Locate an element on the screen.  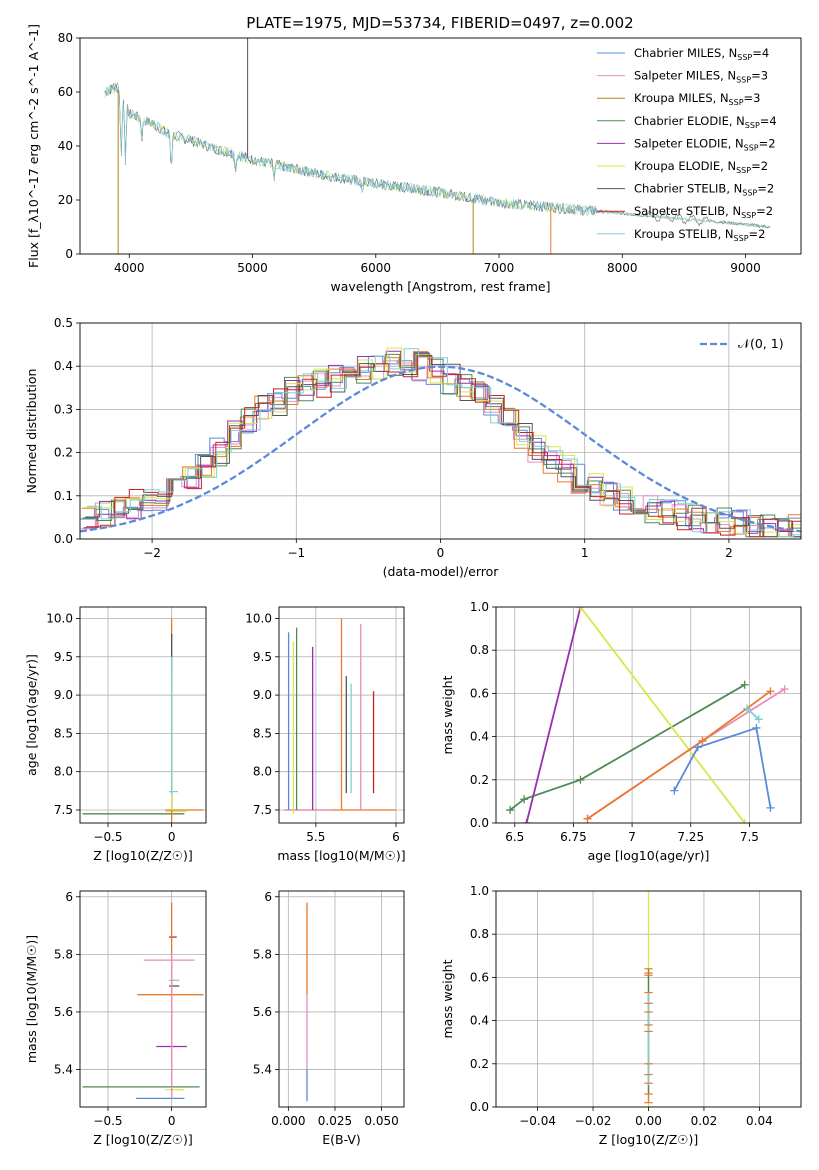
y-tick-label: 0.1 is located at coordinates (63, 496).